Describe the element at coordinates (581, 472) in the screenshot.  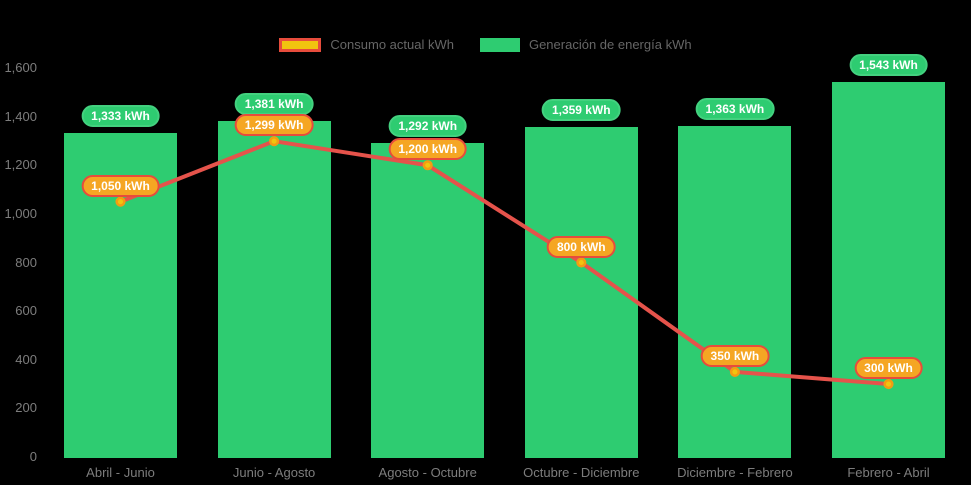
I see `x-axis-label: Octubre - Diciembre` at that location.